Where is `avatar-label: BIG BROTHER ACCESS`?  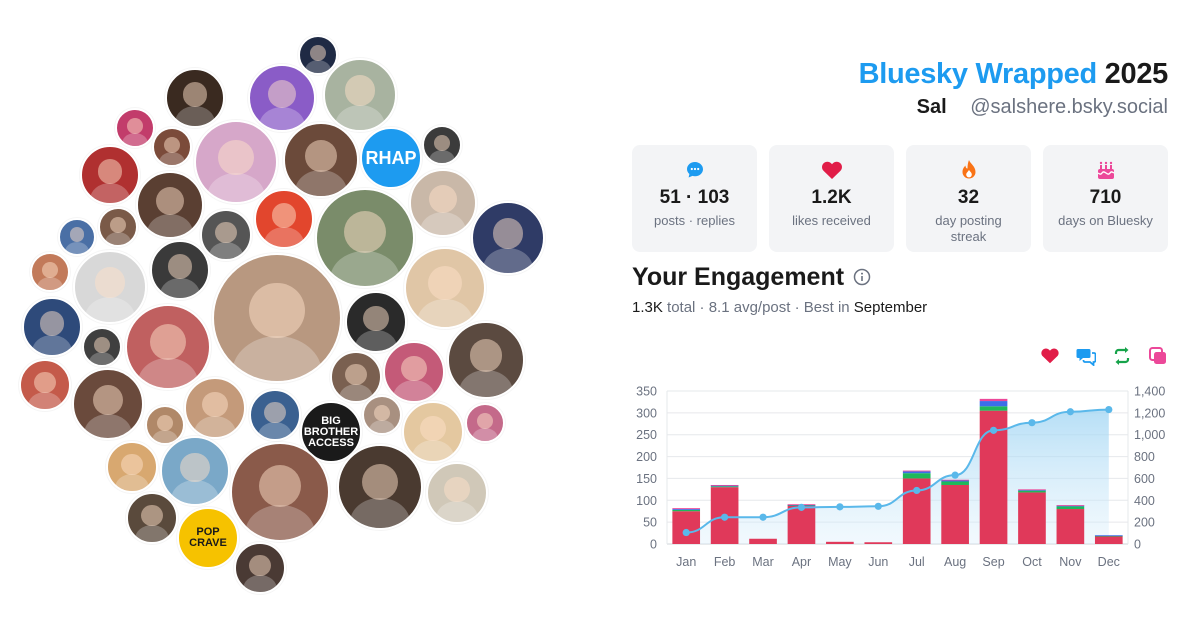 avatar-label: BIG BROTHER ACCESS is located at coordinates (331, 431).